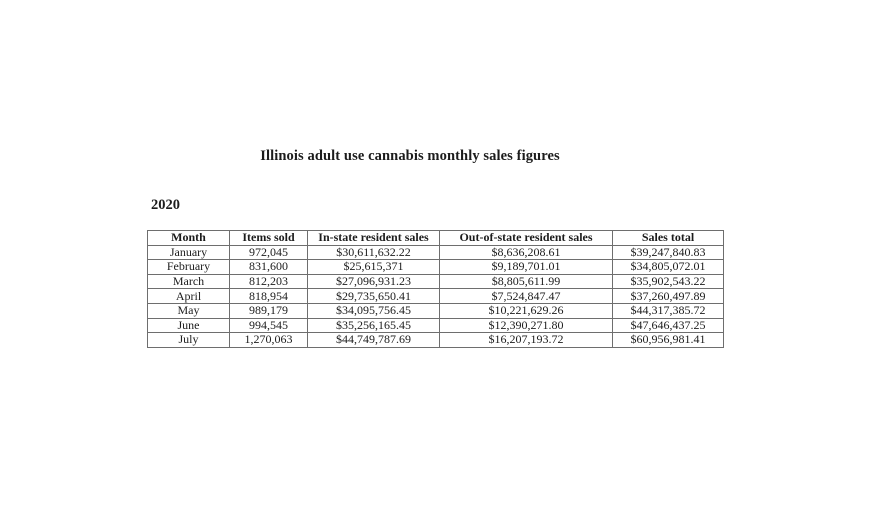  Describe the element at coordinates (373, 281) in the screenshot. I see `table-cell: $27,096,931.23` at that location.